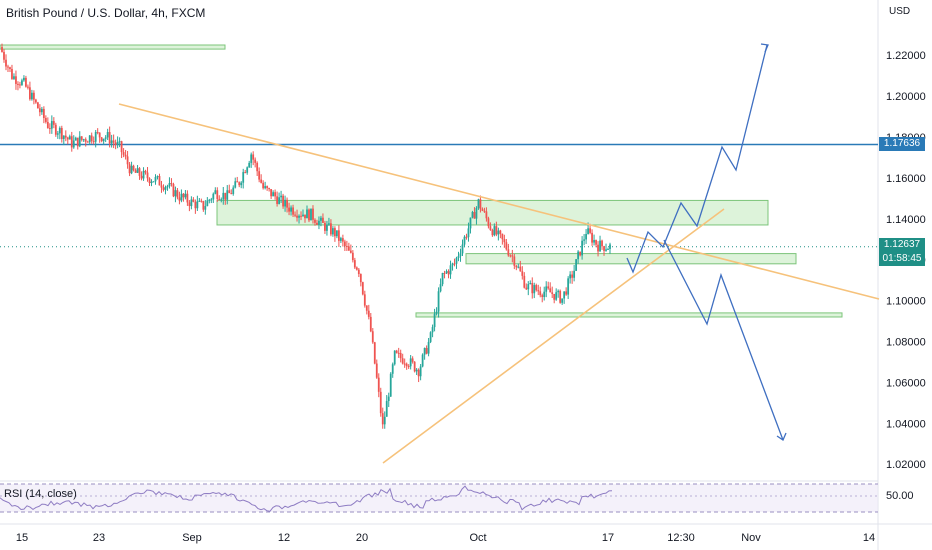  I want to click on x-tick-label: Oct, so click(477, 538).